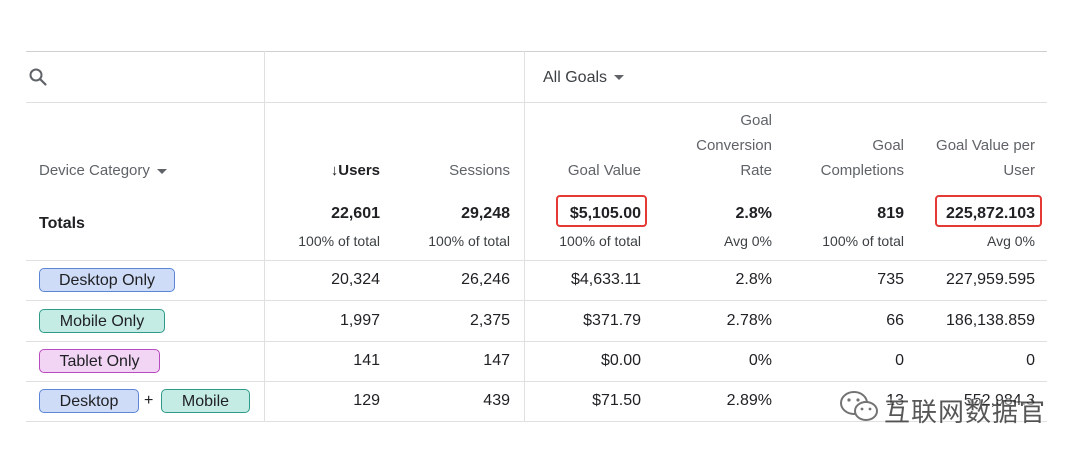  Describe the element at coordinates (536, 102) in the screenshot. I see `toolbar-divider` at that location.